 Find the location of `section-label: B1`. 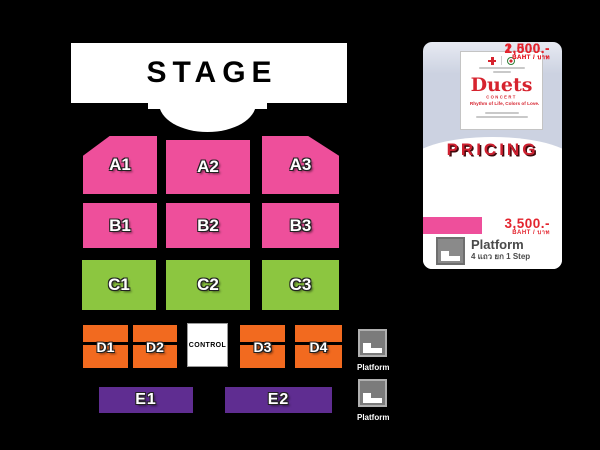

section-label: B1 is located at coordinates (120, 225).